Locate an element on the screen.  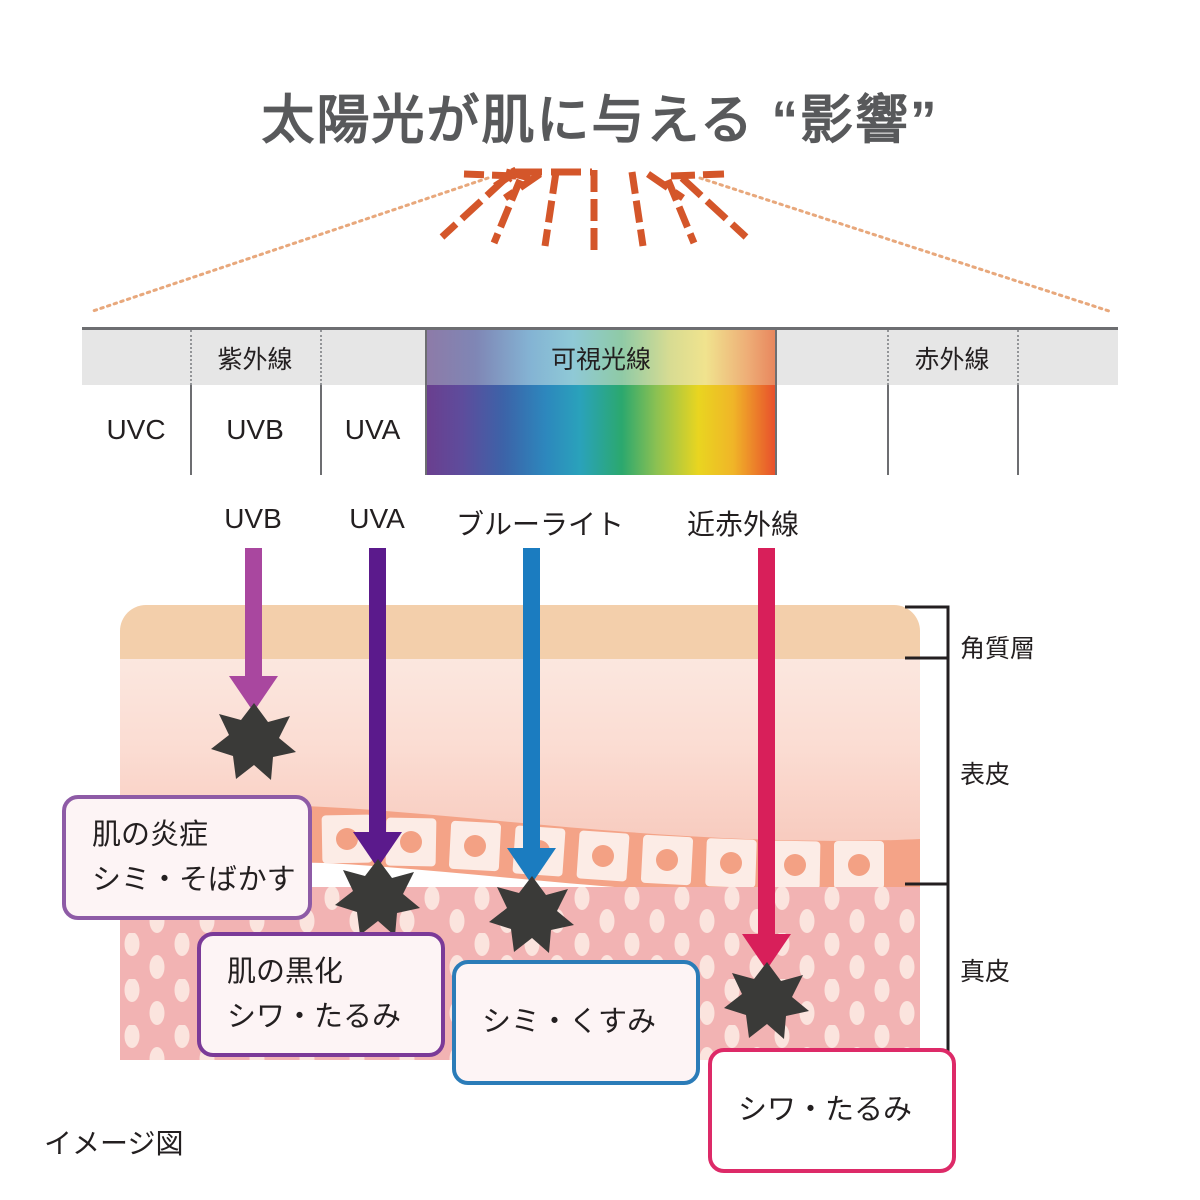
header-cell-infrared: 赤外線 is located at coordinates (952, 359).